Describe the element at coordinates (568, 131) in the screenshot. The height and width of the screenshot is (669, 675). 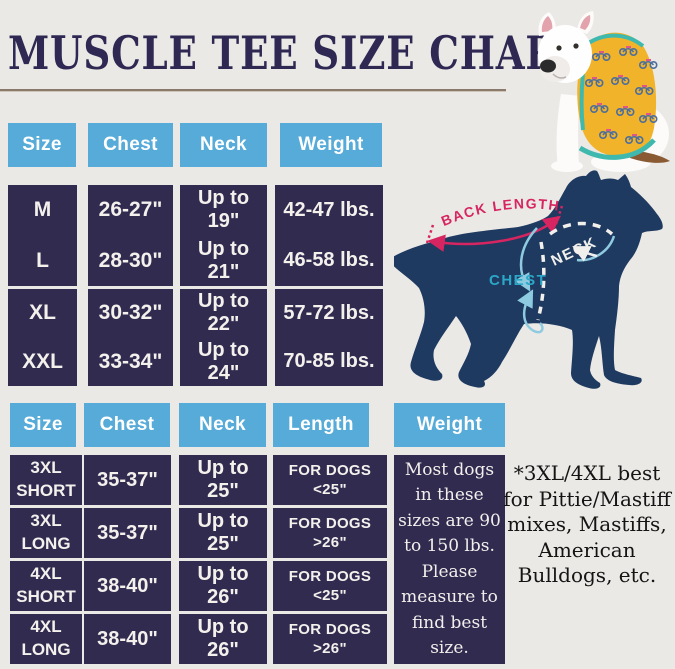
I see `dog-front-leg` at that location.